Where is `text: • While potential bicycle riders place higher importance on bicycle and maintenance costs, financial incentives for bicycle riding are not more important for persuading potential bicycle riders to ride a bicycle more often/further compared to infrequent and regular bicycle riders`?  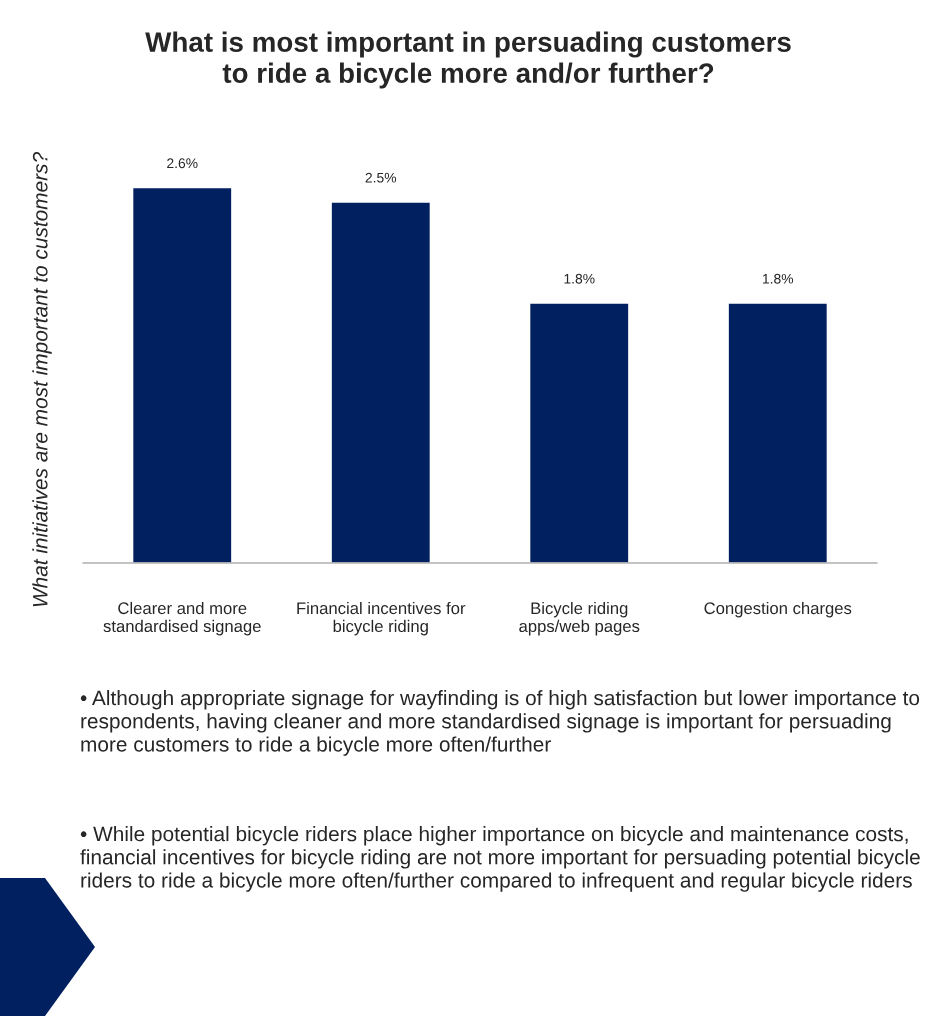 text: • While potential bicycle riders place higher importance on bicycle and maintenance costs, financial incentives for bicycle riding are not more important for persuading potential bicycle riders to ride a bicycle more often/further compared to infrequent and regular bicycle riders is located at coordinates (500, 859).